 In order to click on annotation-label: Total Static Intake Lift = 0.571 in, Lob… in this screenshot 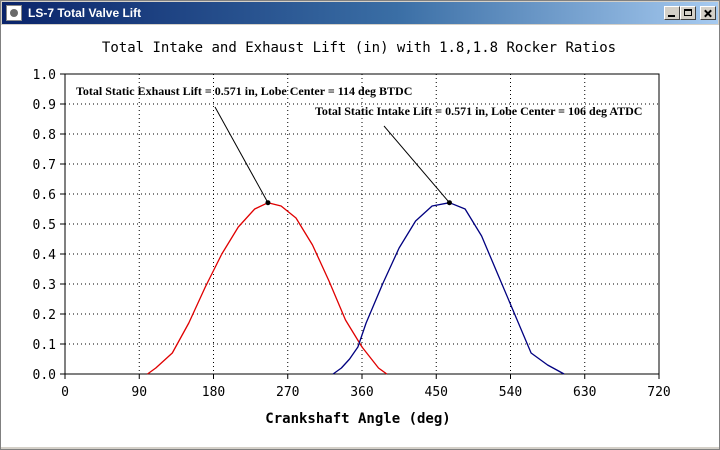, I will do `click(478, 111)`.